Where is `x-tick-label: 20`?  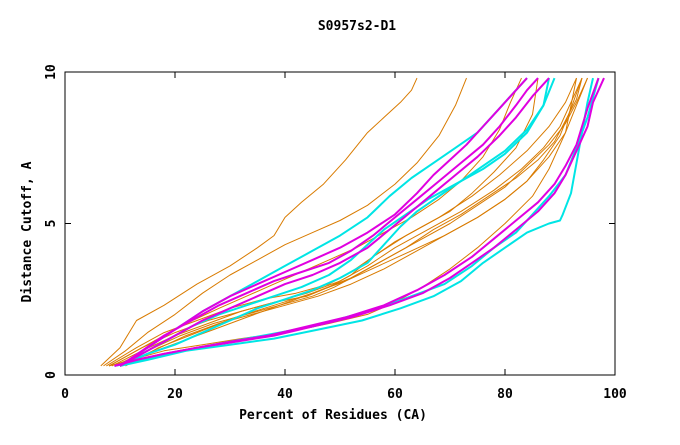
x-tick-label: 20 is located at coordinates (175, 394).